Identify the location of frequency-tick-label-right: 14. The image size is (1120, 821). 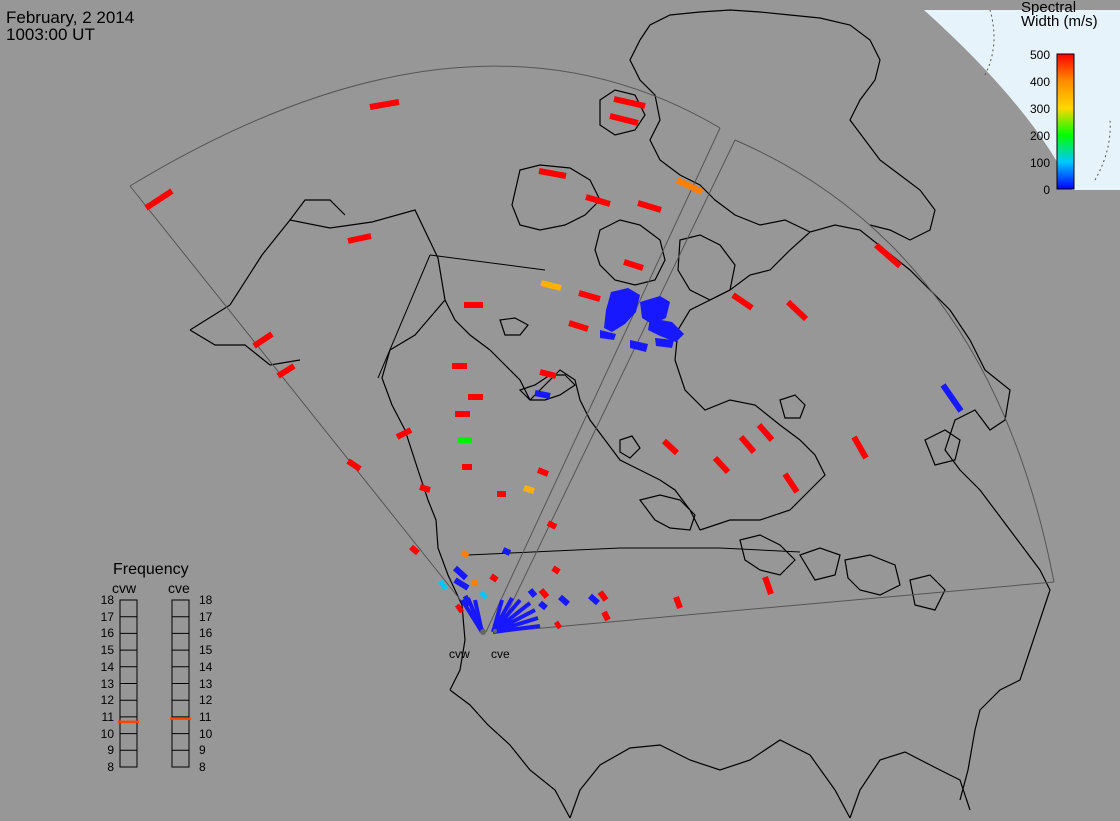
(206, 666).